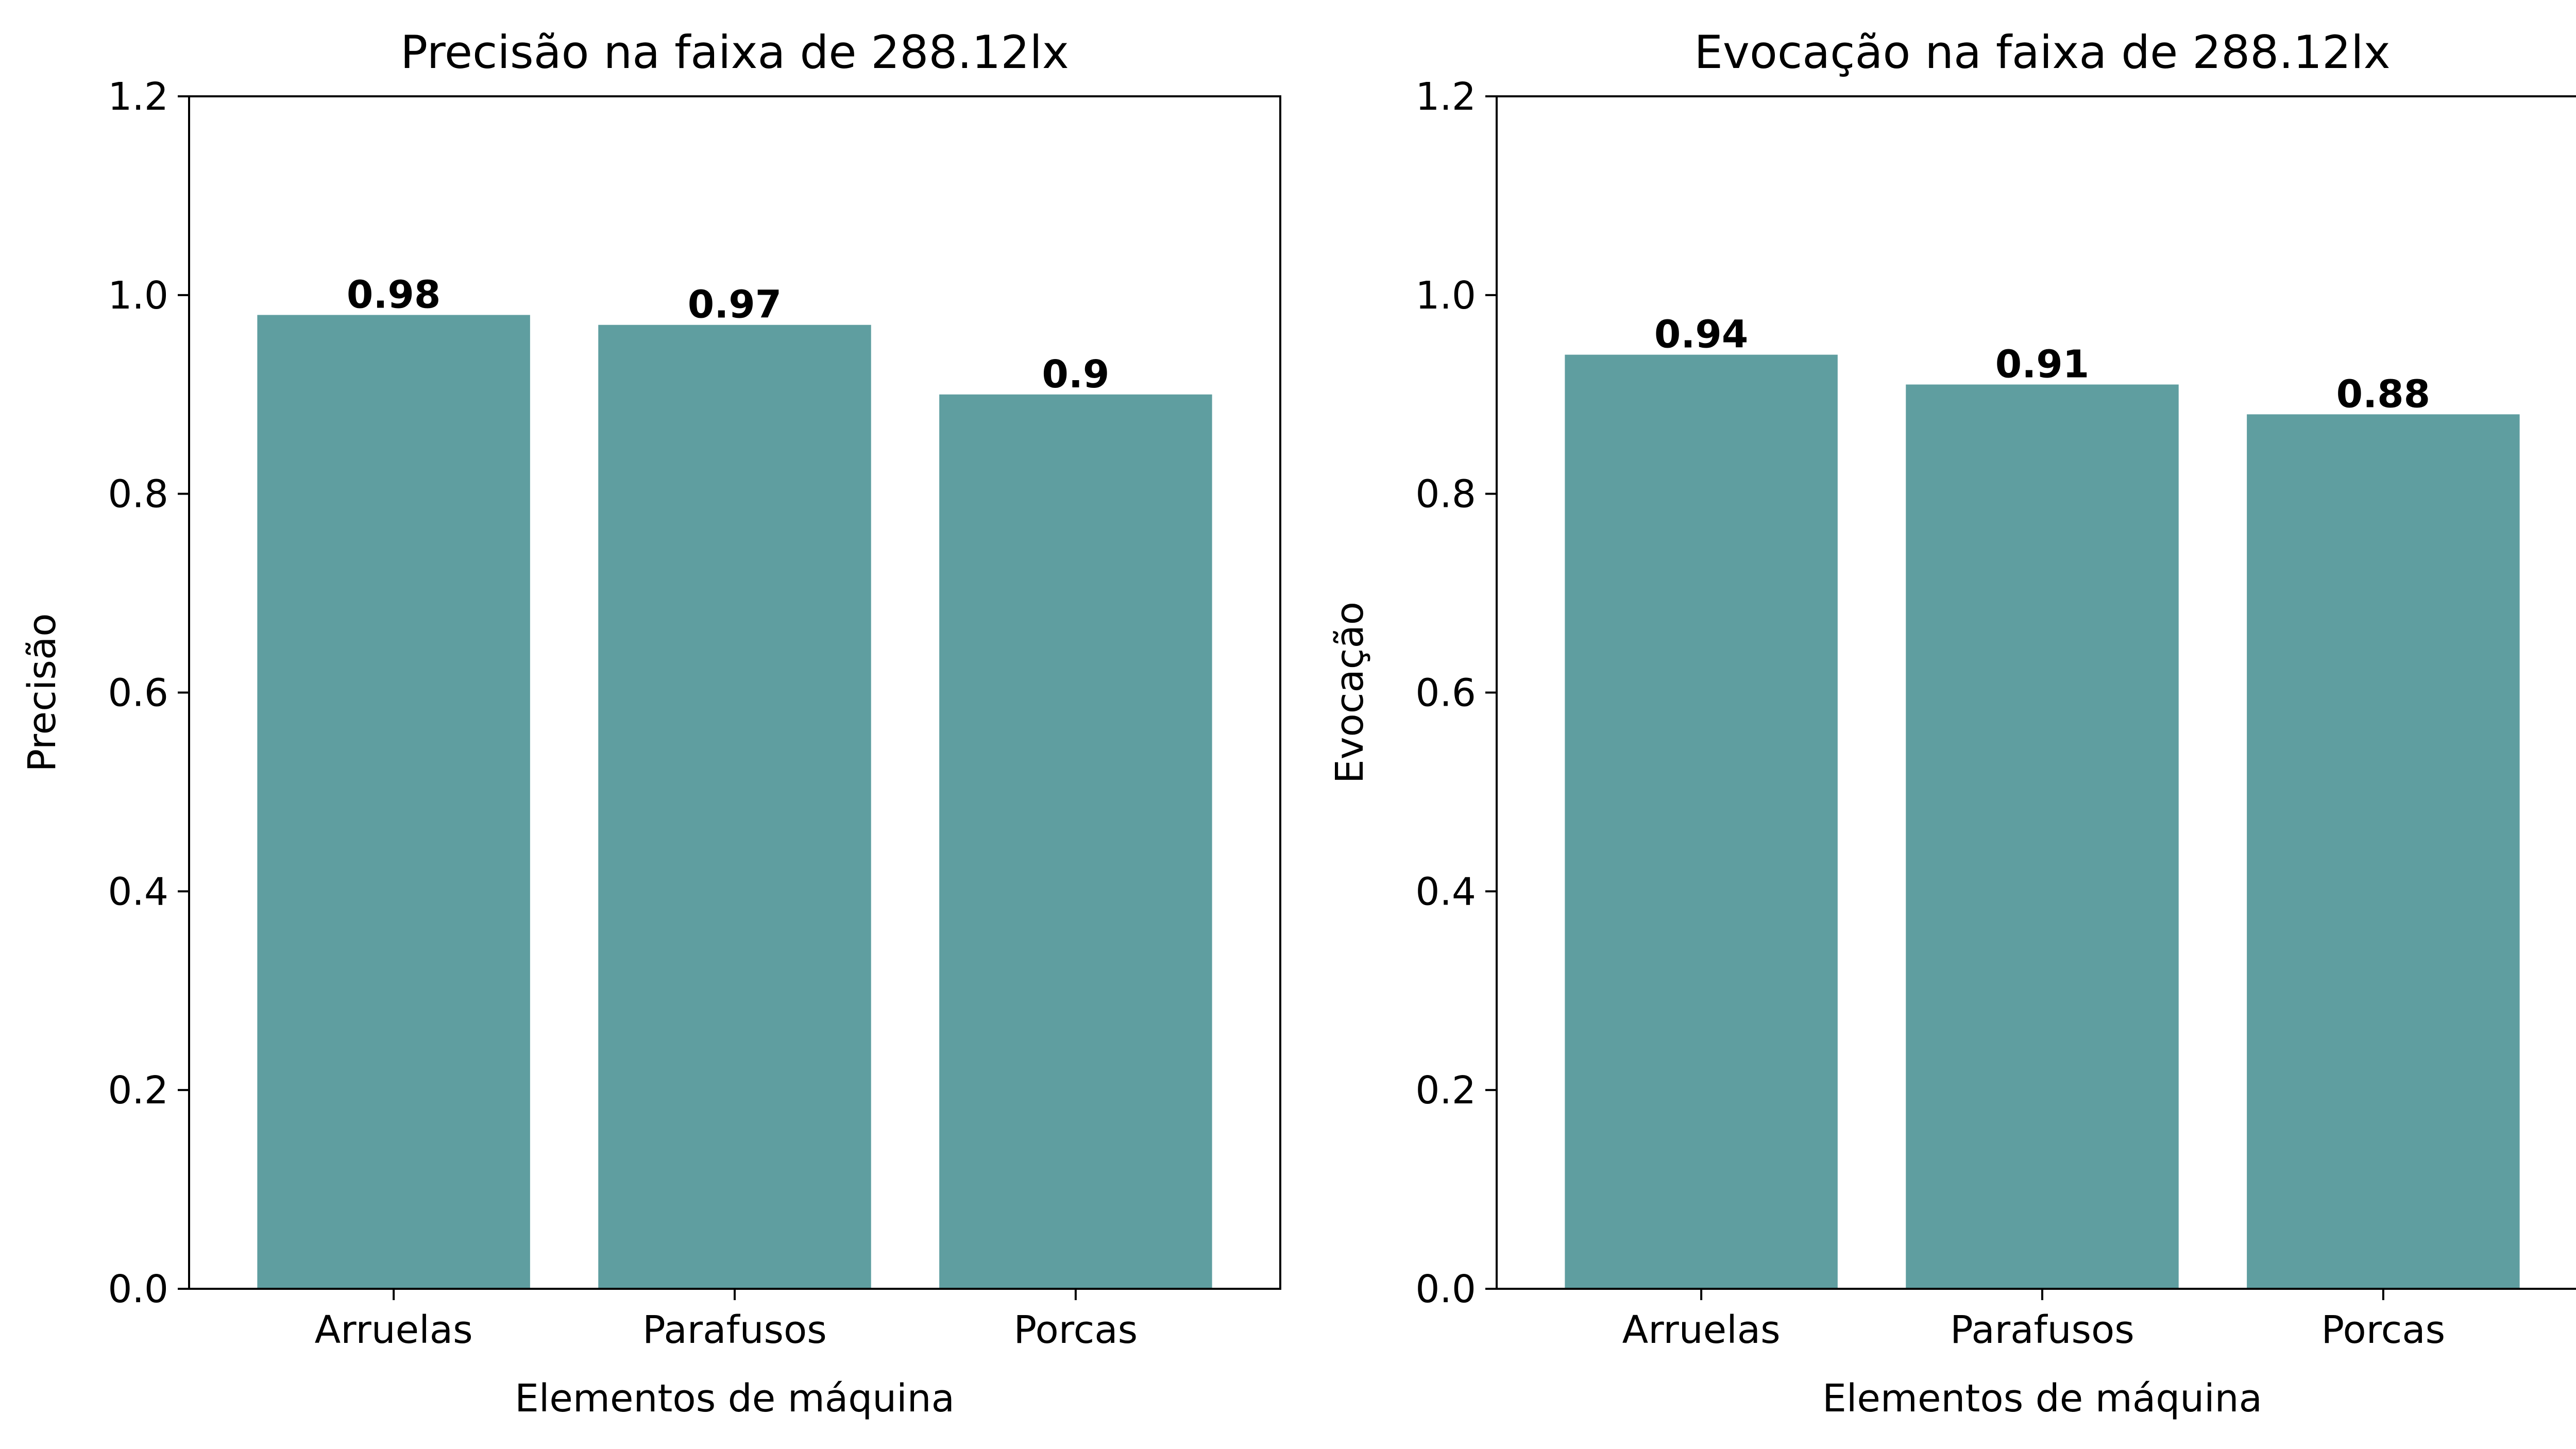 Image resolution: width=2576 pixels, height=1449 pixels. Describe the element at coordinates (394, 294) in the screenshot. I see `data-label: 0.98` at that location.